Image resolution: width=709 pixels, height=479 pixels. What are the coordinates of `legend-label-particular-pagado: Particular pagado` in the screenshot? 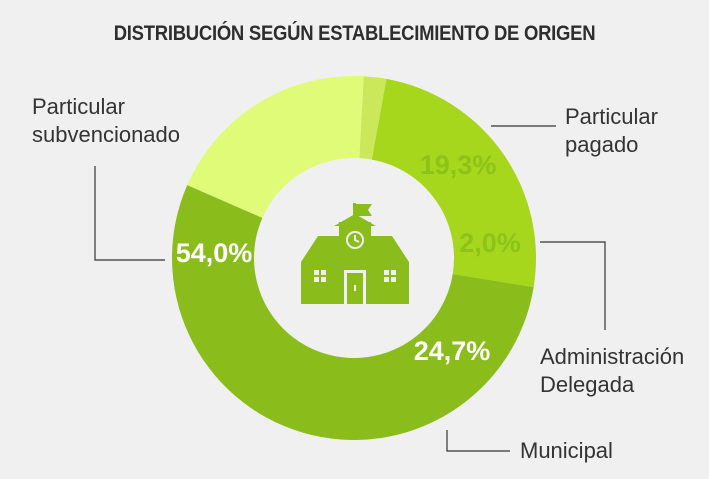 It's located at (611, 130).